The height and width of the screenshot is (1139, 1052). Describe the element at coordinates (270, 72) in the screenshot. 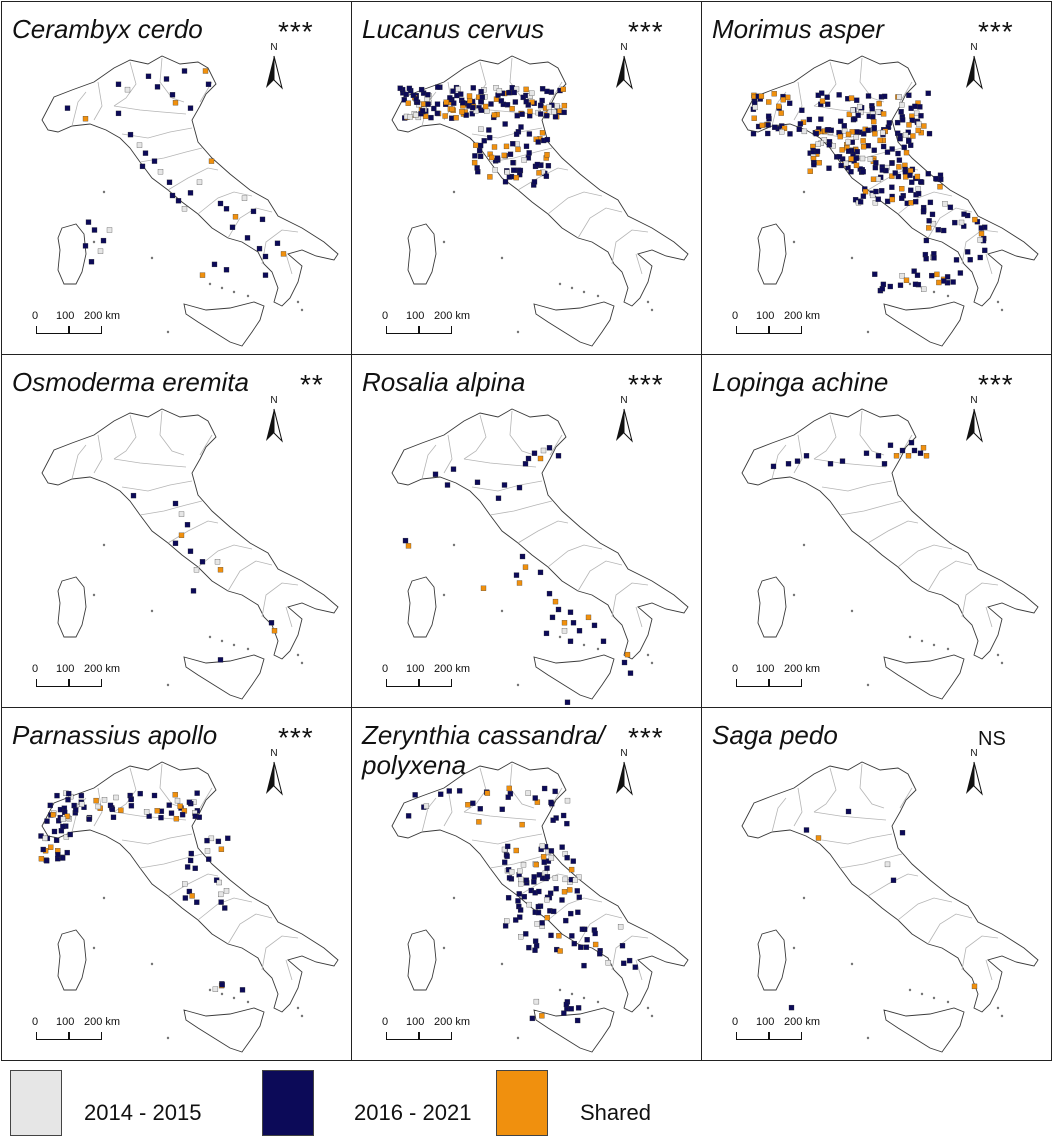

I see `north-arrow-half-dark` at that location.